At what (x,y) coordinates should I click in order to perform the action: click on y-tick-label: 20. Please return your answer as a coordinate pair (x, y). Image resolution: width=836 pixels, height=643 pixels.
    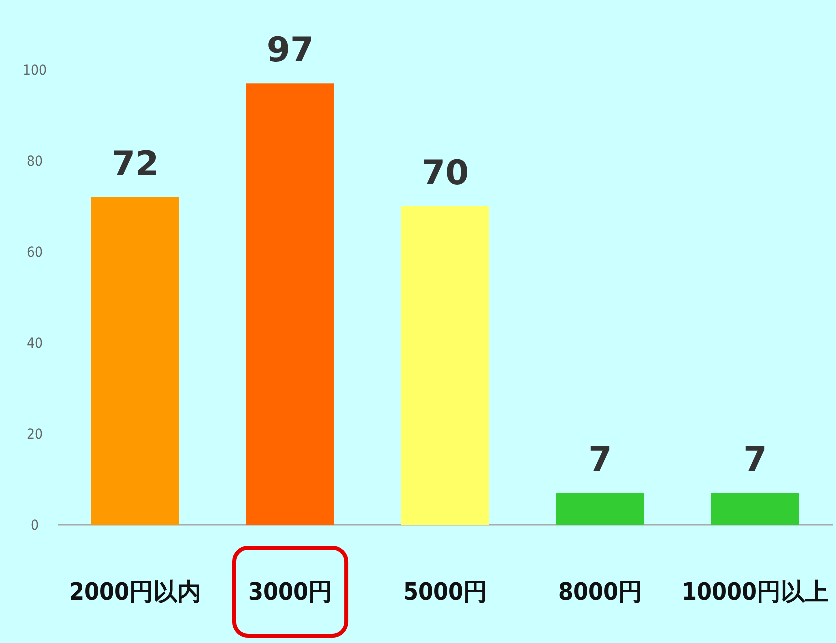
    Looking at the image, I should click on (35, 435).